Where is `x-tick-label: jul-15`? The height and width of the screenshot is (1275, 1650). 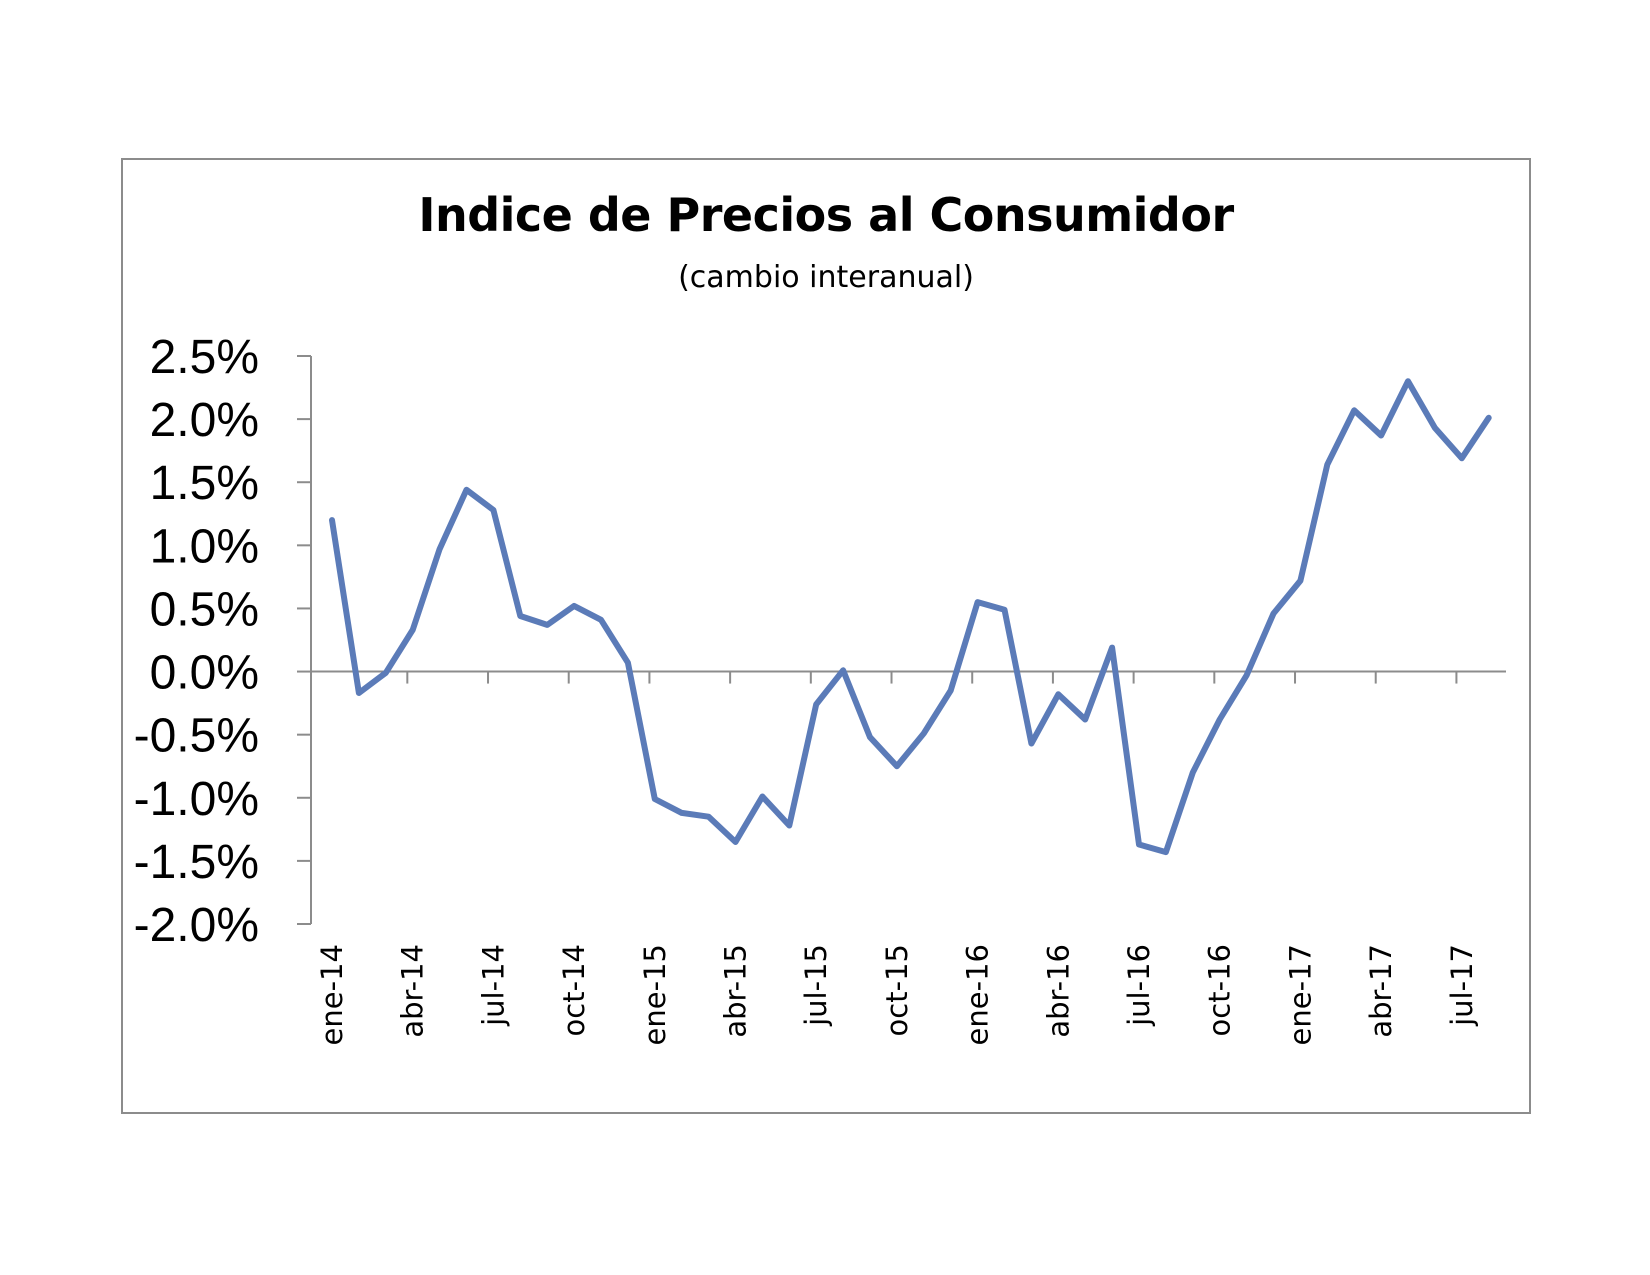 x-tick-label: jul-15 is located at coordinates (816, 985).